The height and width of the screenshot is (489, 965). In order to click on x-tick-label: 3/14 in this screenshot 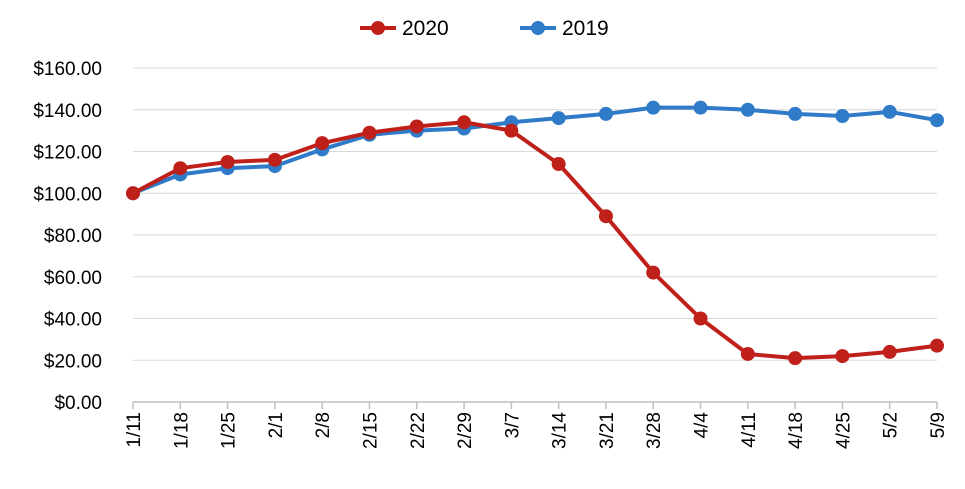, I will do `click(560, 430)`.